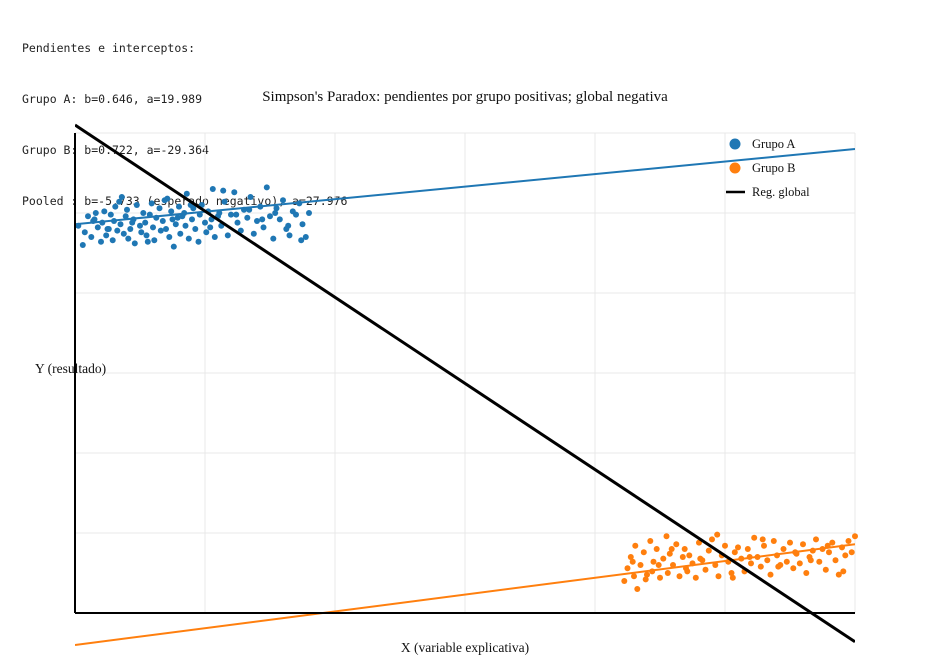  I want to click on legend-label-global: Reg. global, so click(781, 192).